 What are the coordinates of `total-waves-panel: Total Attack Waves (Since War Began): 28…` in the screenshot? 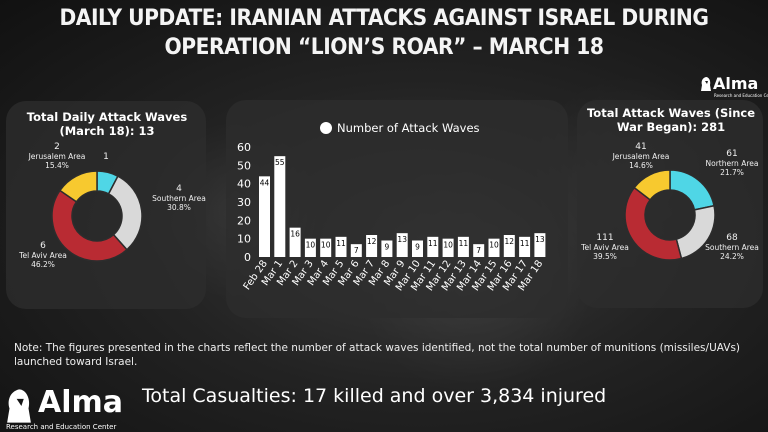 It's located at (670, 204).